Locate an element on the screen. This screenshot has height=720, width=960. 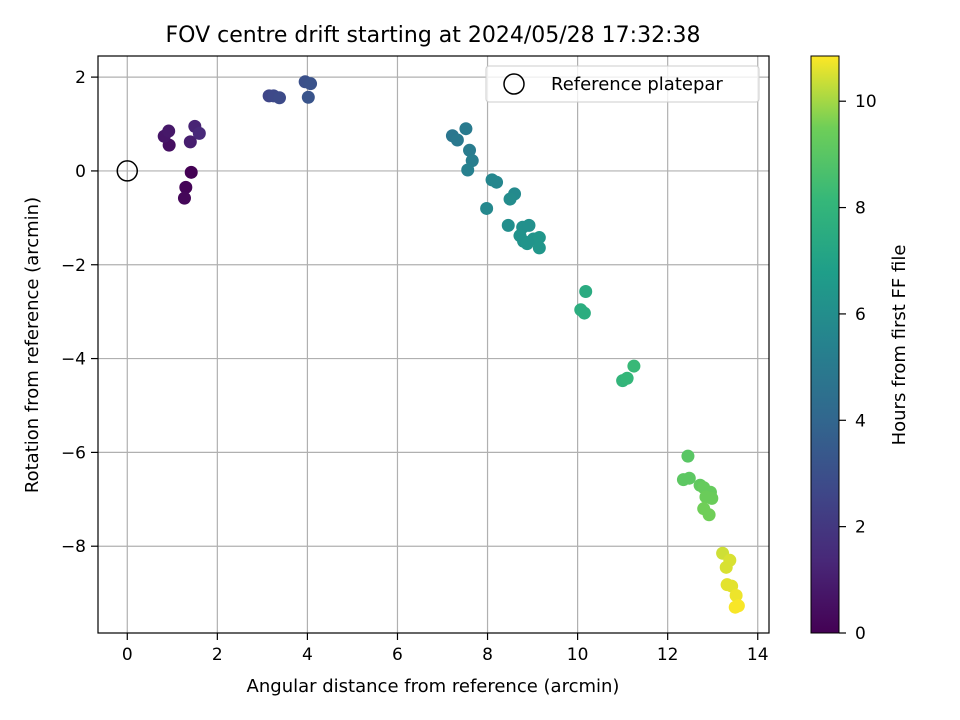
x-axis-ticks: 0 2 4 6 8 10 12 14 is located at coordinates (445, 649).